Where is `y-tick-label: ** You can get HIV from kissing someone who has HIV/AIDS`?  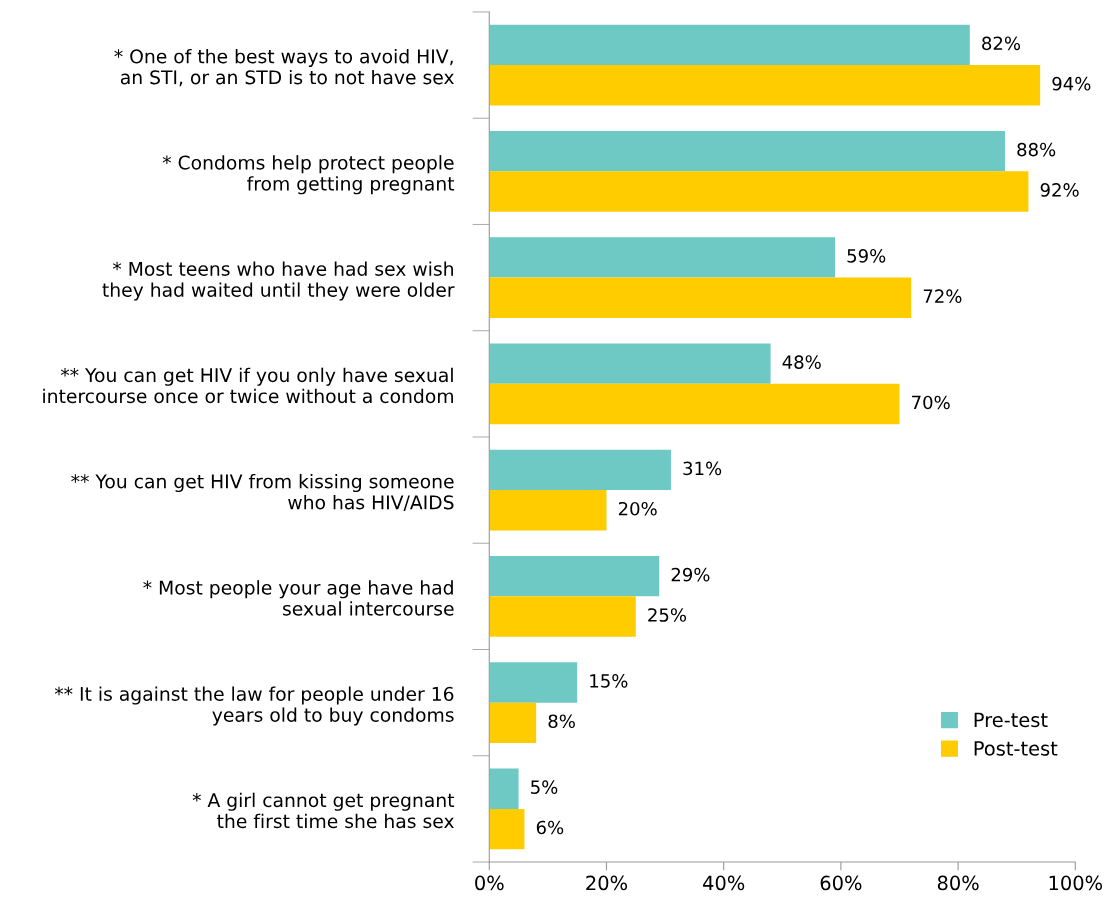
y-tick-label: ** You can get HIV from kissing someone who has HIV/AIDS is located at coordinates (262, 492).